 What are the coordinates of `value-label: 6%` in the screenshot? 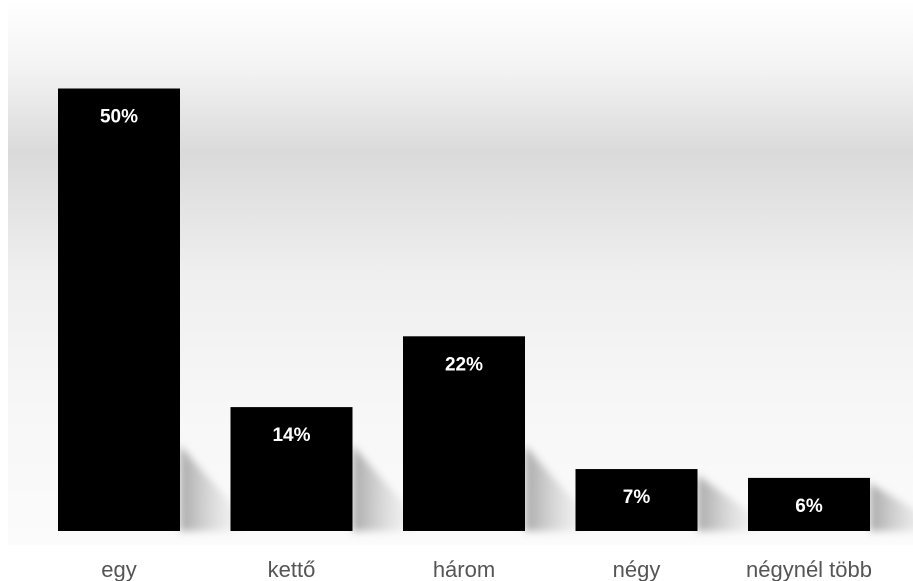 It's located at (809, 506).